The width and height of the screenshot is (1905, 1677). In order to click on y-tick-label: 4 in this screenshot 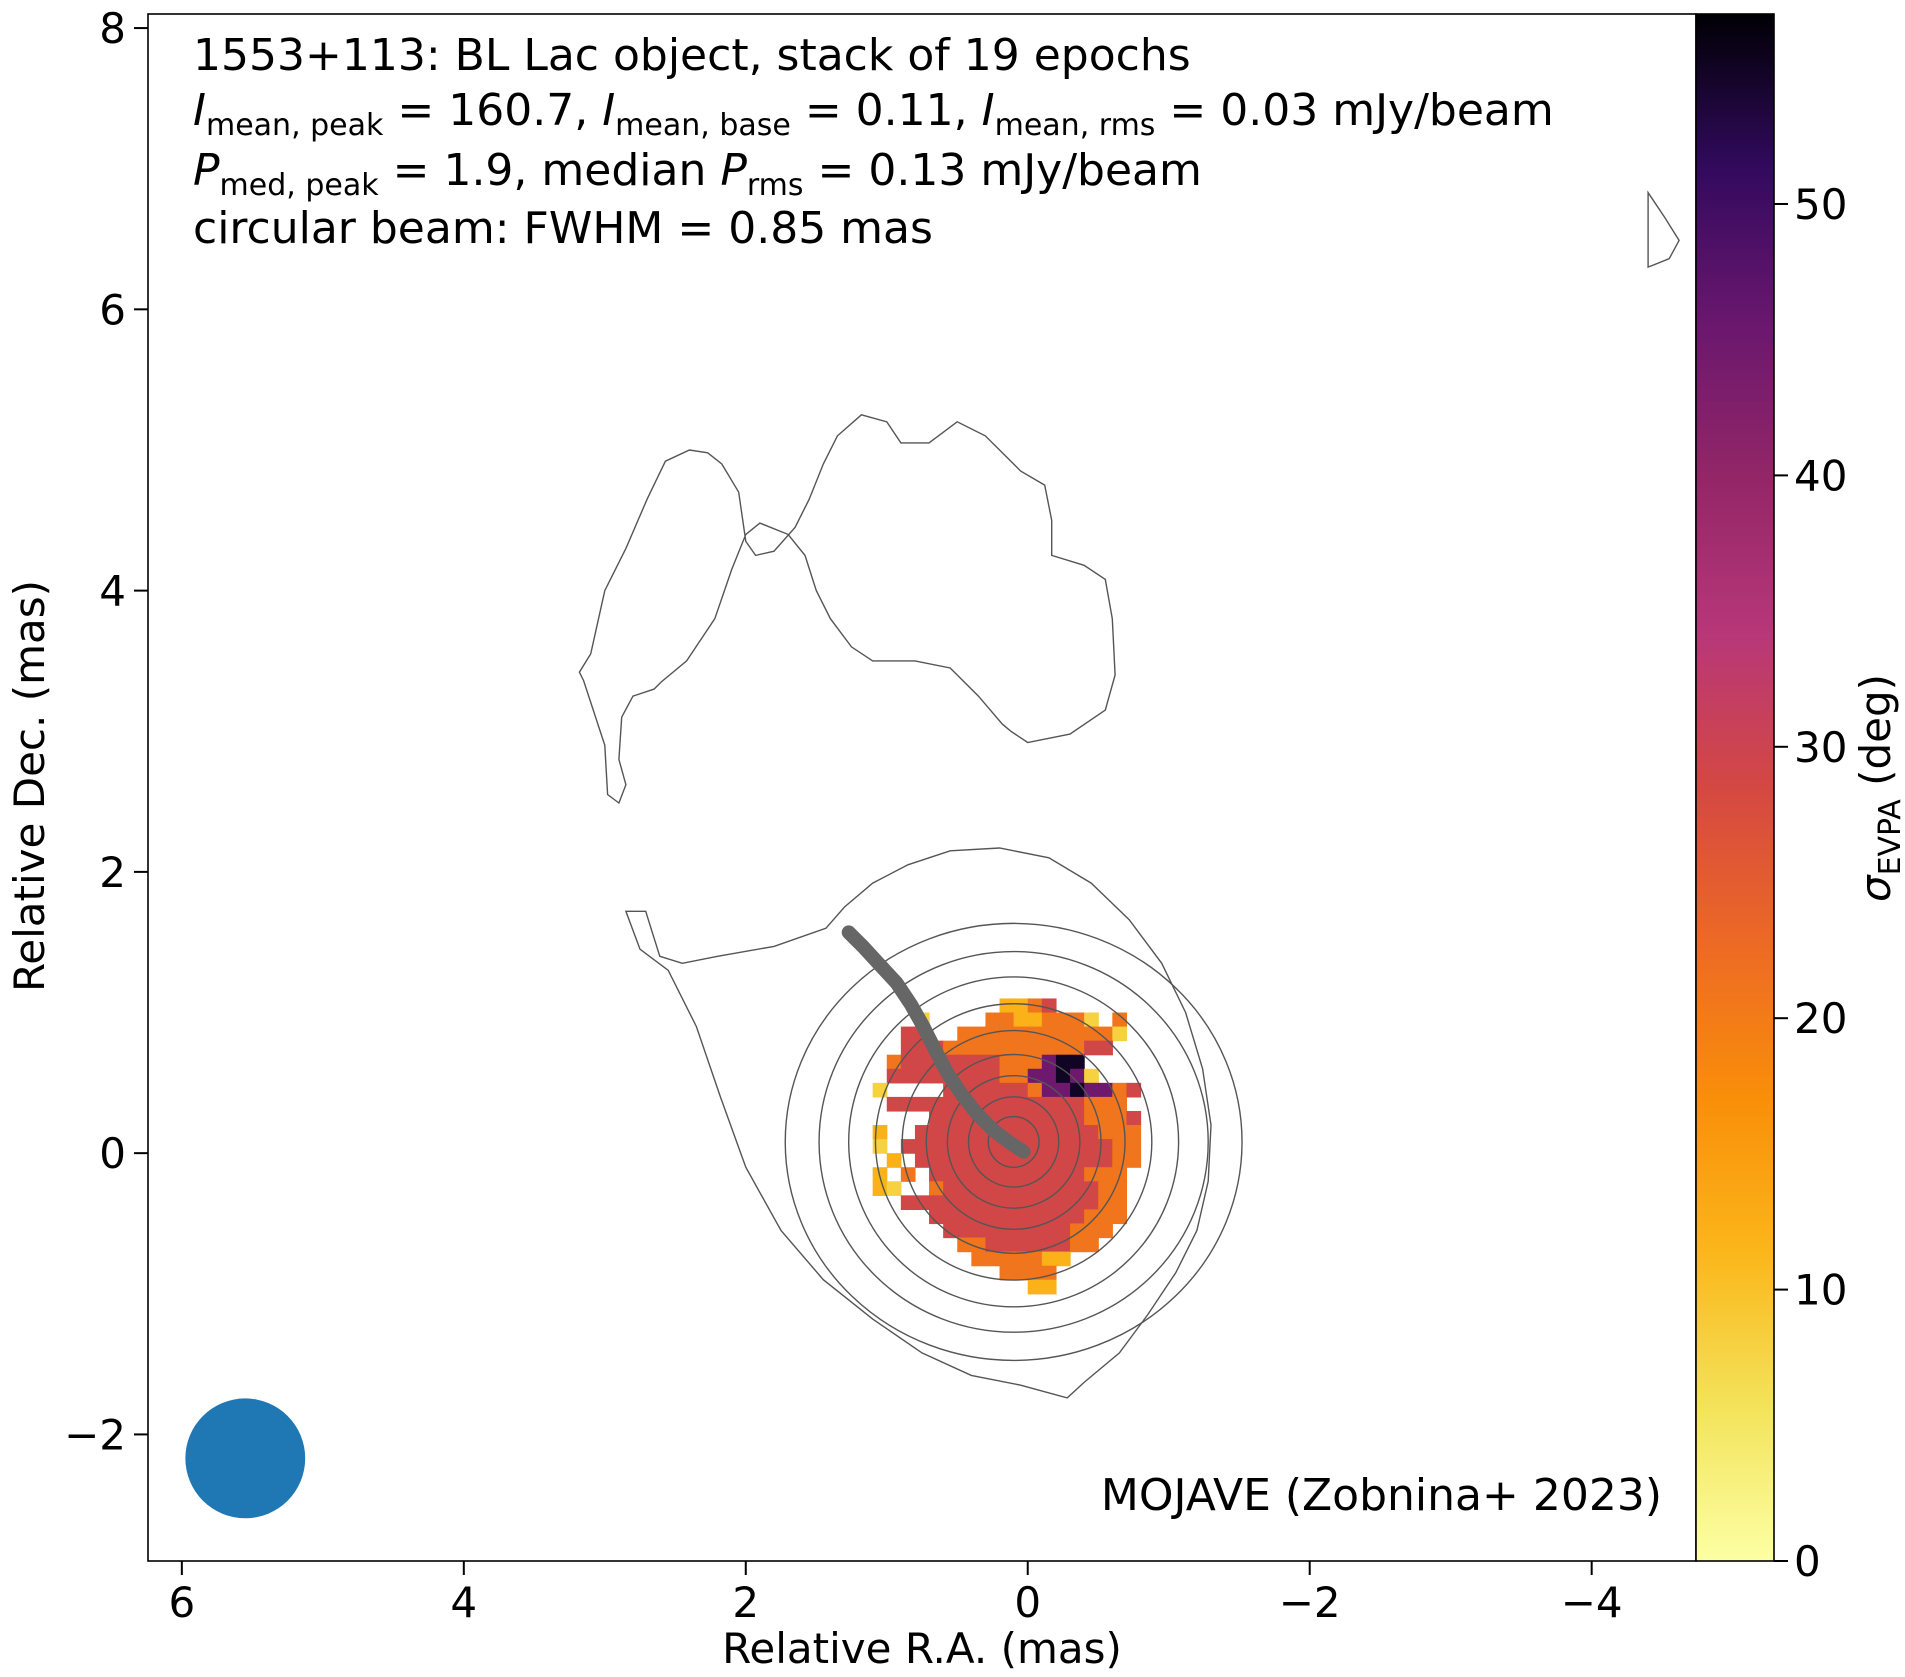, I will do `click(112, 591)`.